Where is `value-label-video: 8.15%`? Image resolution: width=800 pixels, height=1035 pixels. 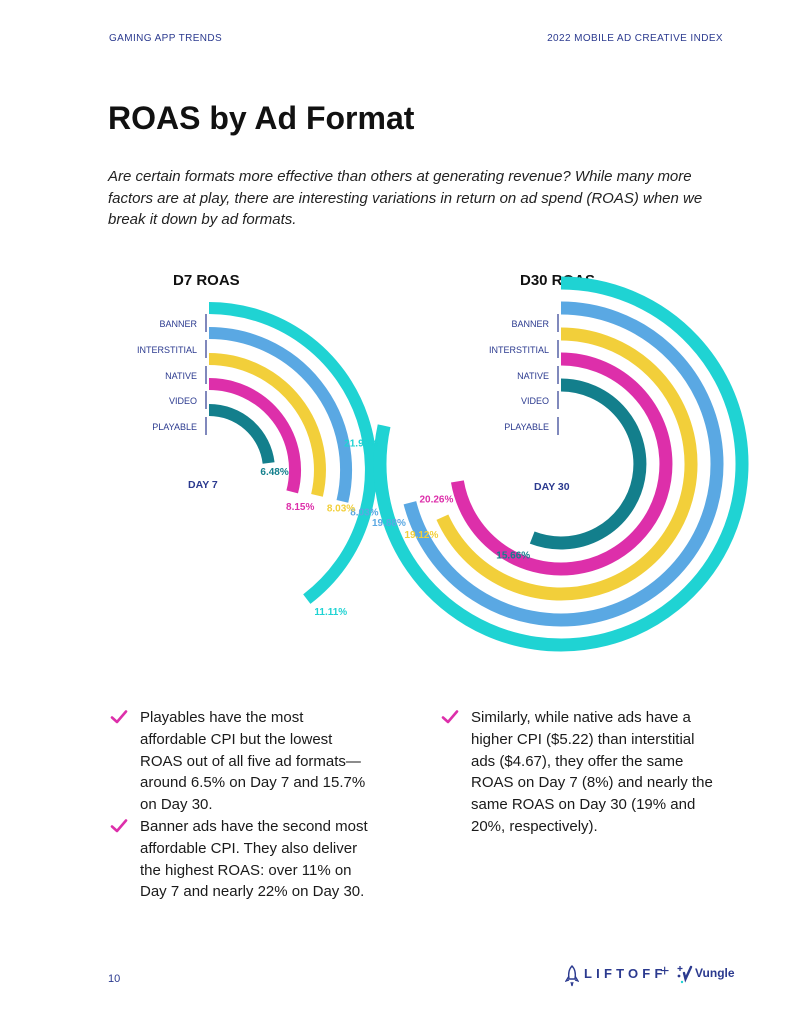
value-label-video: 8.15% is located at coordinates (300, 507).